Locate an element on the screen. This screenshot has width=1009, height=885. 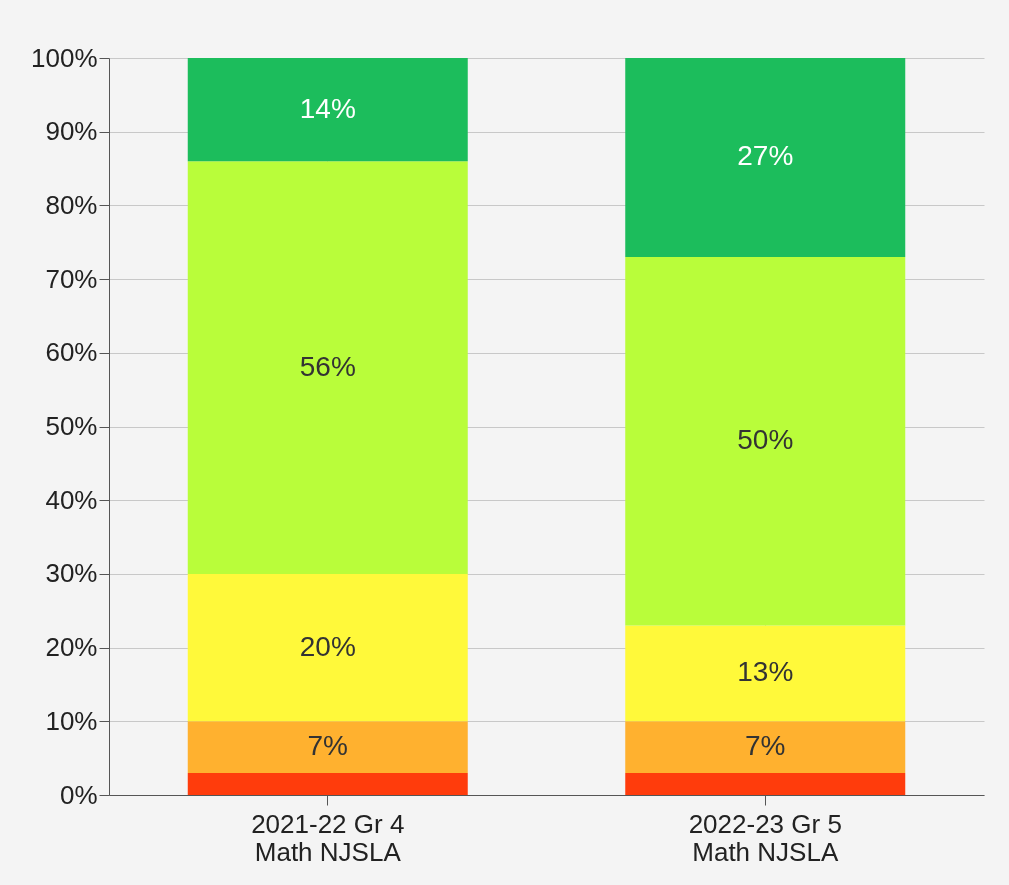
y-tick-label: 40% is located at coordinates (71, 499).